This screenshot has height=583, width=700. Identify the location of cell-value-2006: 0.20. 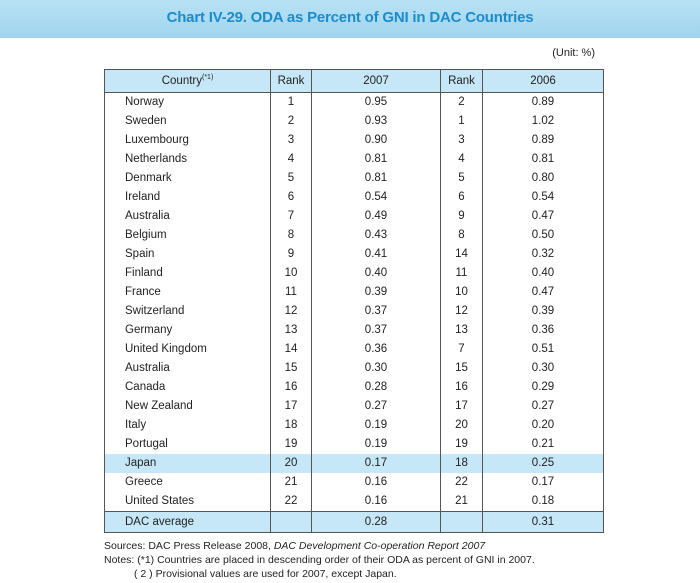
(543, 425).